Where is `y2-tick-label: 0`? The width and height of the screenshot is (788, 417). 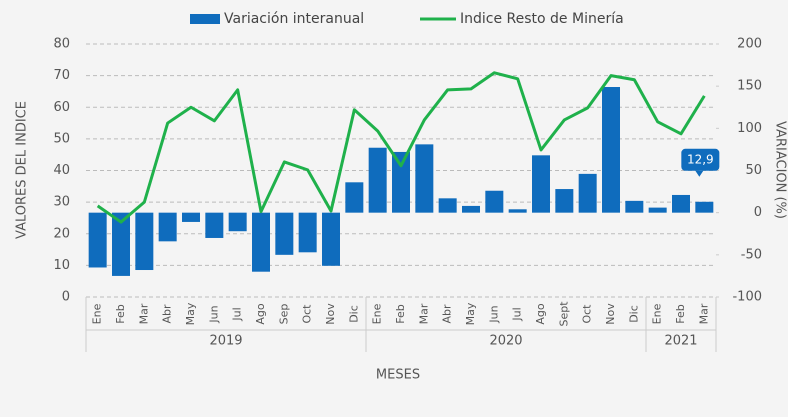
y2-tick-label: 0 is located at coordinates (758, 212).